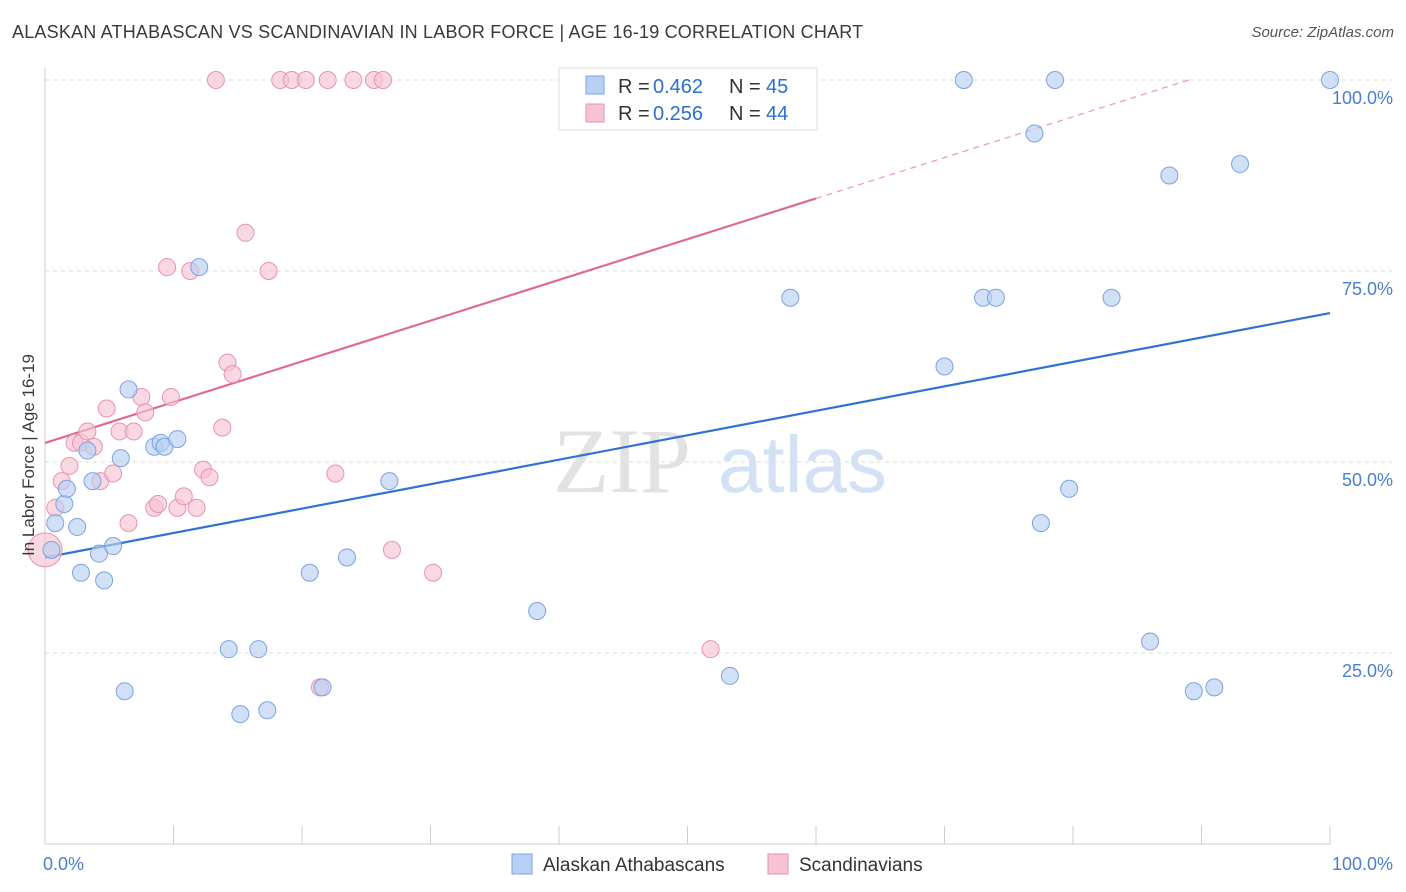  I want to click on legend-blue-r-label: R =, so click(634, 87).